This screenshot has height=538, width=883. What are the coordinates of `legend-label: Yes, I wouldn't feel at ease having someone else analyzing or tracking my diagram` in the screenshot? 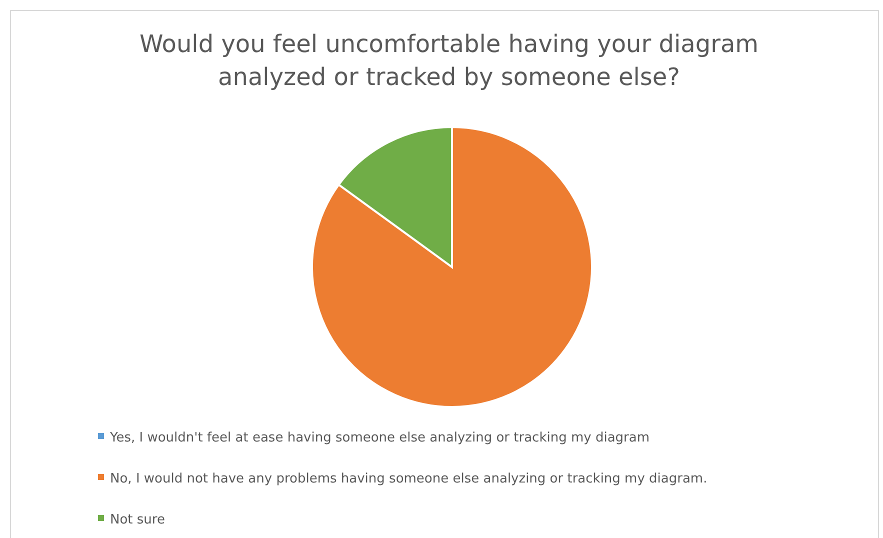 It's located at (379, 438).